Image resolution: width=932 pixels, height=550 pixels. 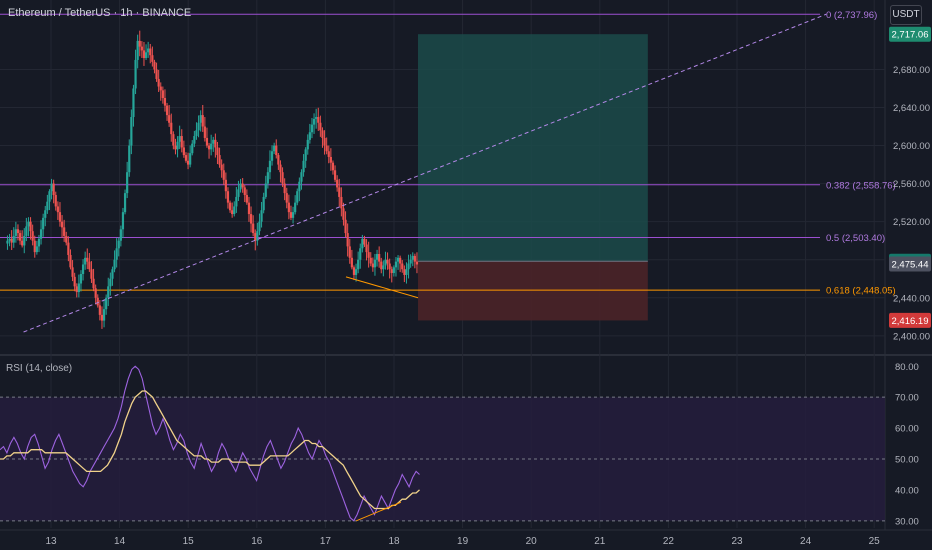 What do you see at coordinates (911, 222) in the screenshot?
I see `y-tick-label: 2,520.00` at bounding box center [911, 222].